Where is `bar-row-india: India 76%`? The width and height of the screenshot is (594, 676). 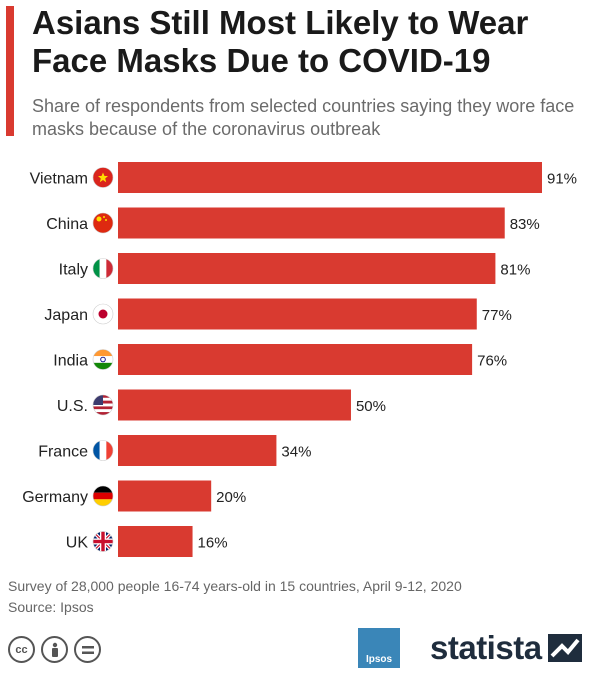
bar-row-india: India 76% is located at coordinates (280, 359).